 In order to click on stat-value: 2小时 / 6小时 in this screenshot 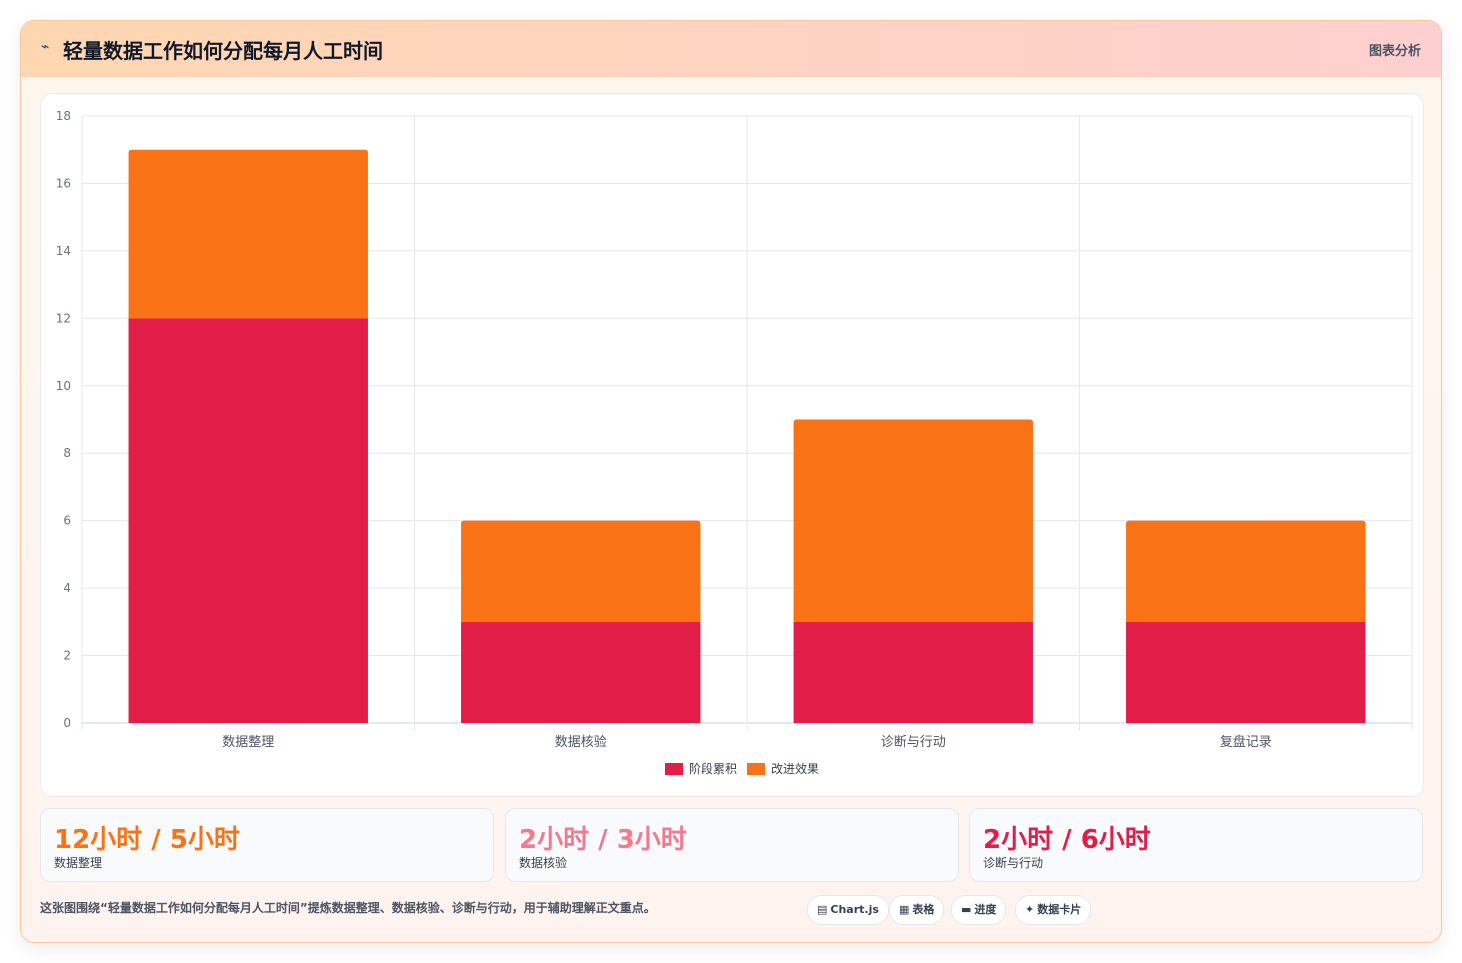, I will do `click(1067, 840)`.